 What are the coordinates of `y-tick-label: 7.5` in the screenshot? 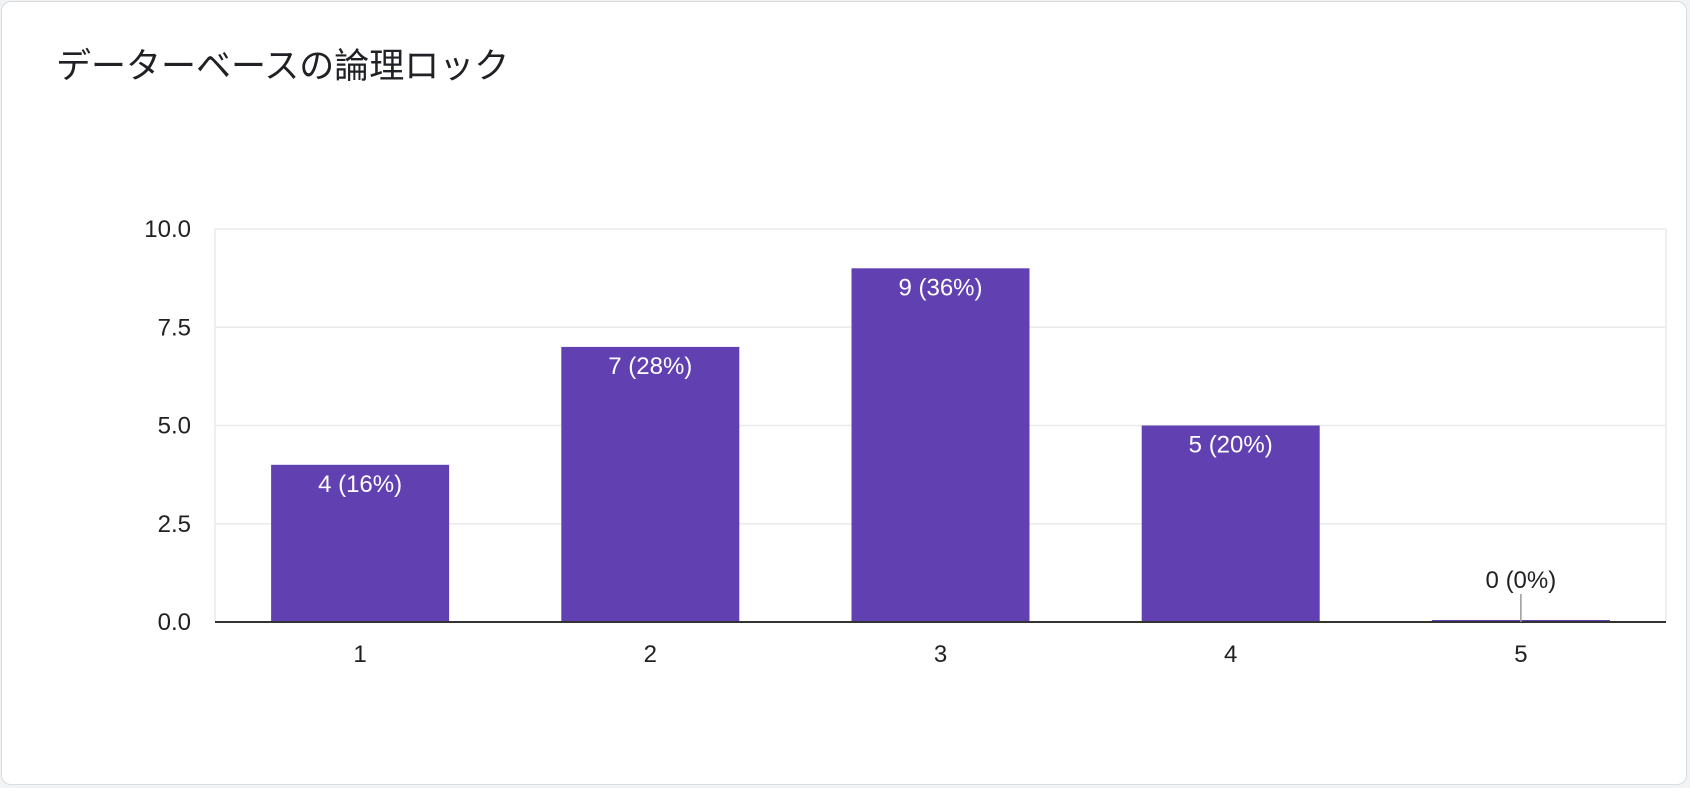 It's located at (174, 327).